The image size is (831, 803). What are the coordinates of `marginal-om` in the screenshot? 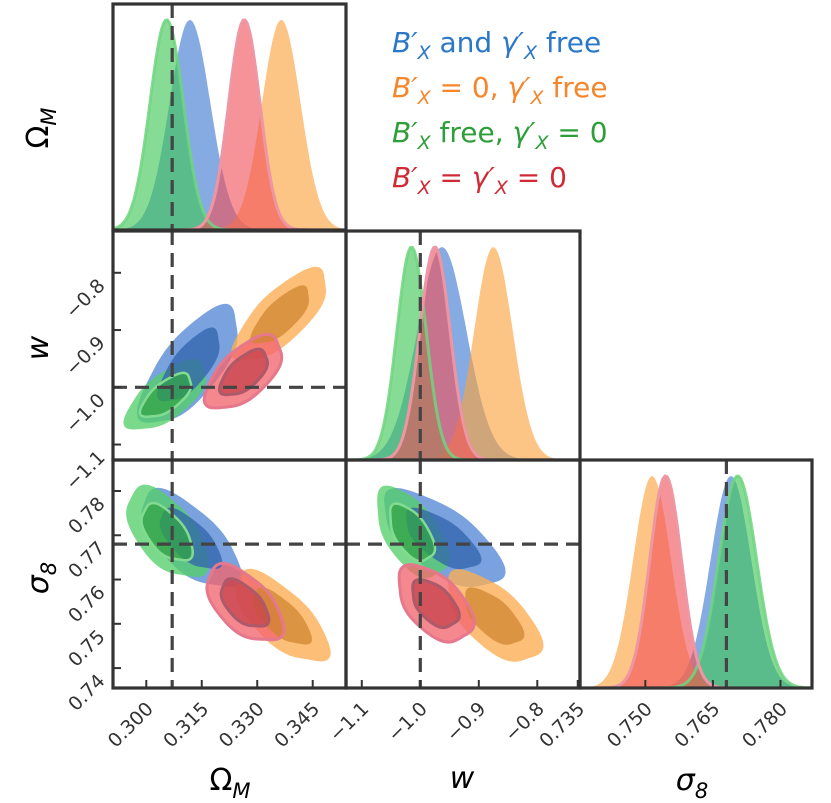 It's located at (229, 124).